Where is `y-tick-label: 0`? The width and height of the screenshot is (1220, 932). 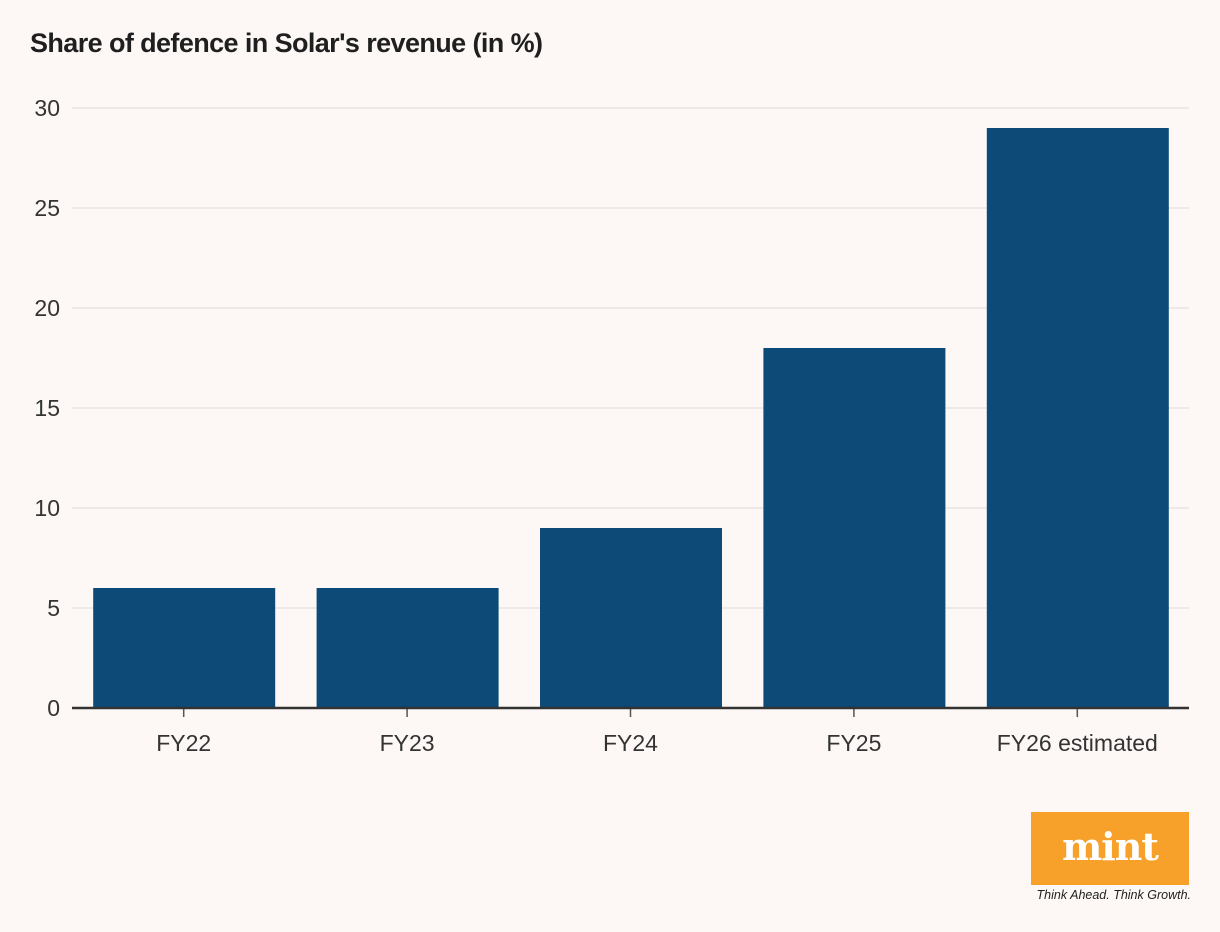
y-tick-label: 0 is located at coordinates (53, 708).